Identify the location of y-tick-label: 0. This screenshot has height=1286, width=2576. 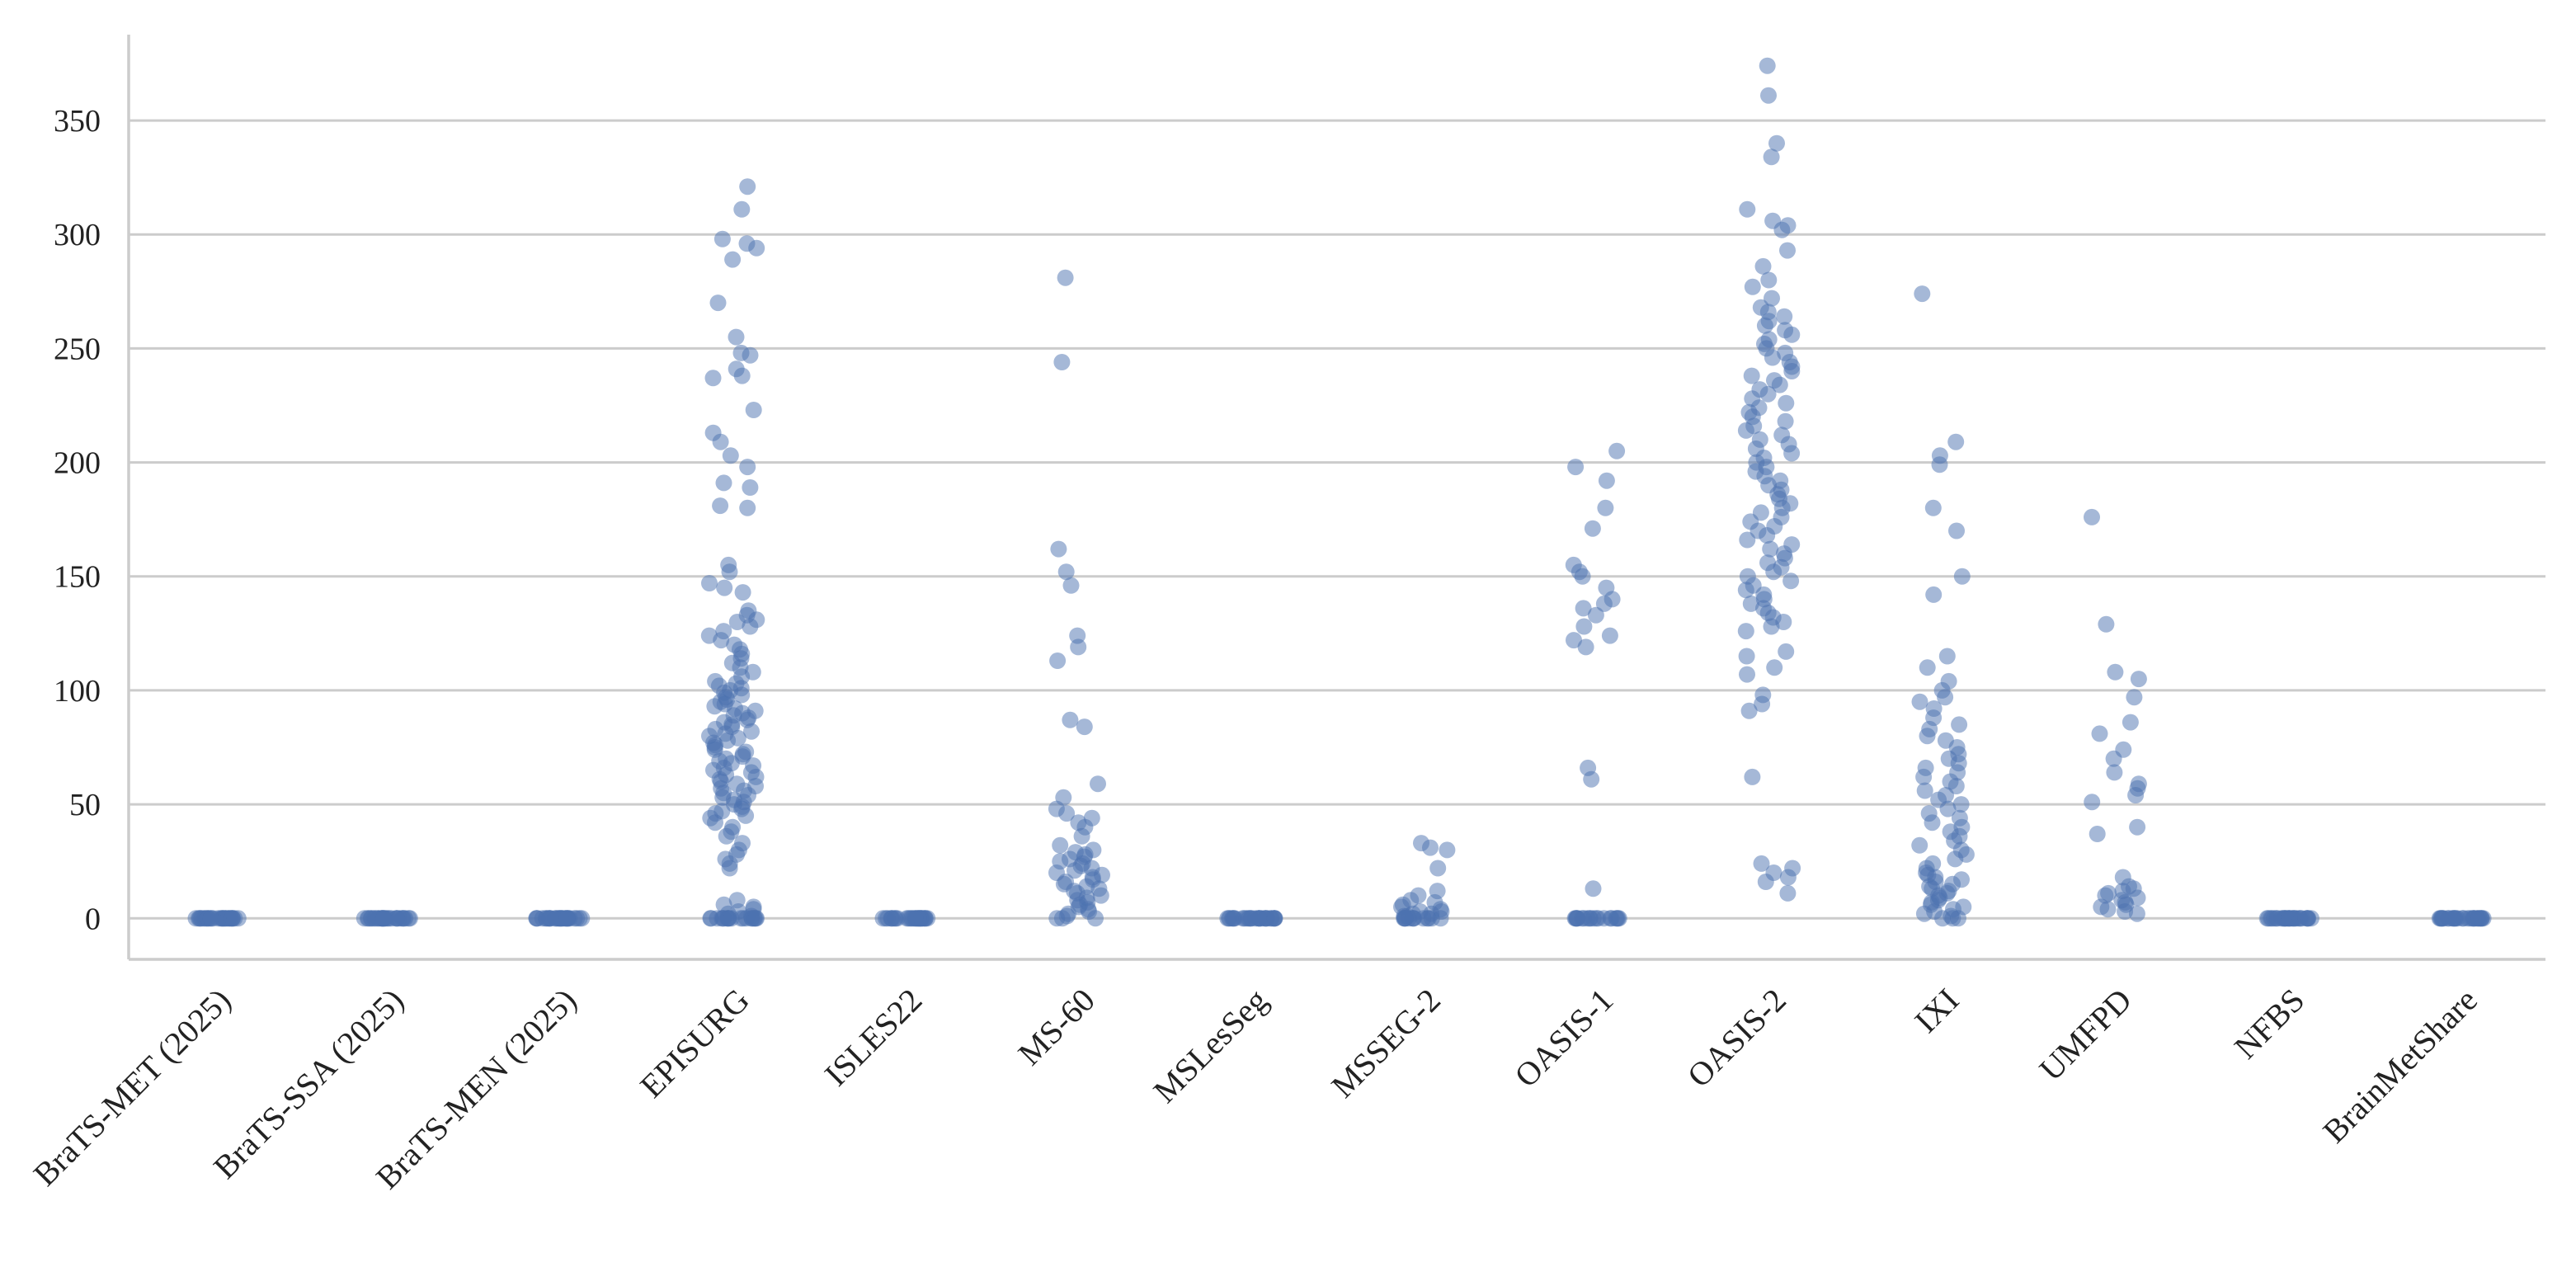
(93, 919).